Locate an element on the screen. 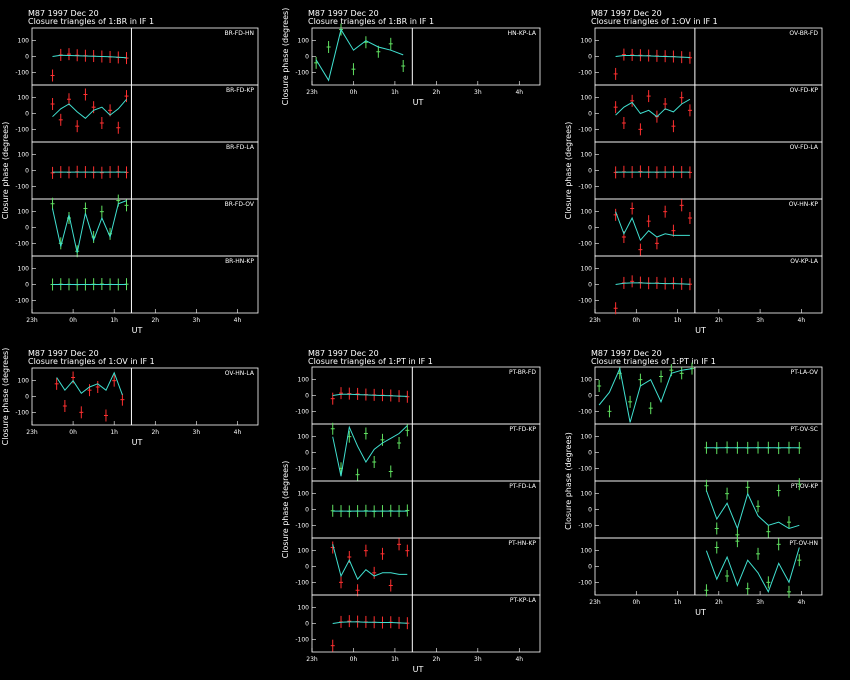  x-tick-label: 3h is located at coordinates (760, 602).